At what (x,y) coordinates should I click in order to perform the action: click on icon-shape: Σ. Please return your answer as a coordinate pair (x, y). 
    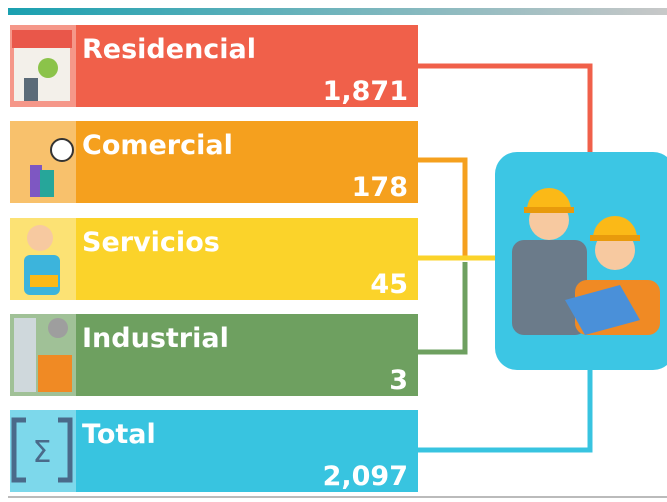
    Looking at the image, I should click on (42, 452).